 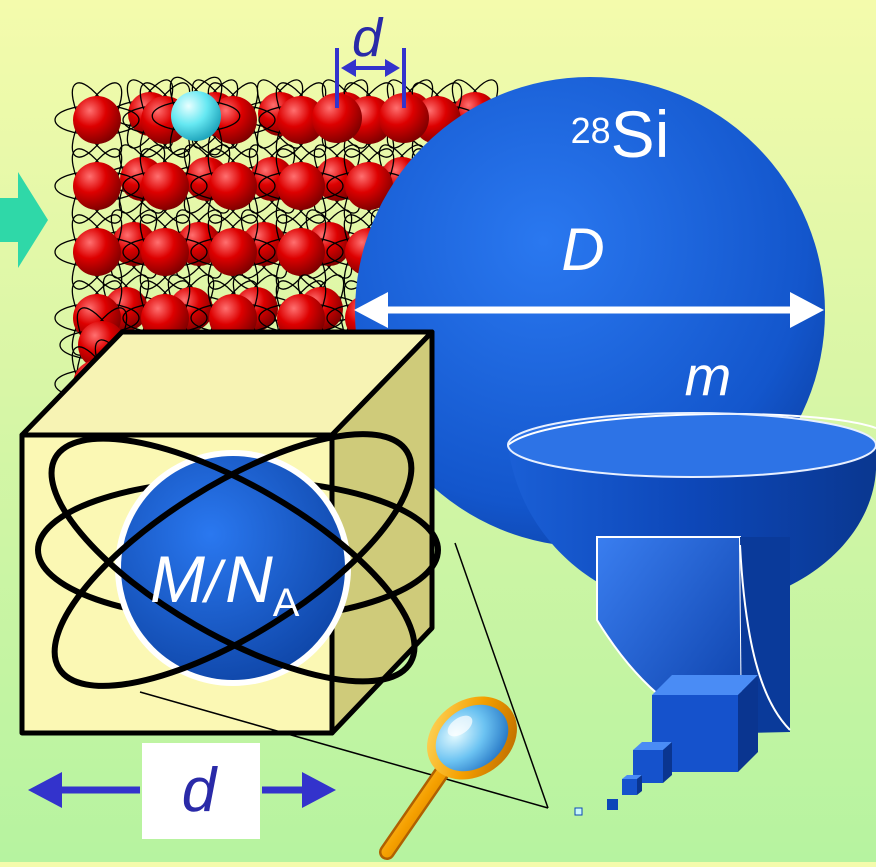 I want to click on lattice-spacing-dimension: d, so click(x=370, y=58).